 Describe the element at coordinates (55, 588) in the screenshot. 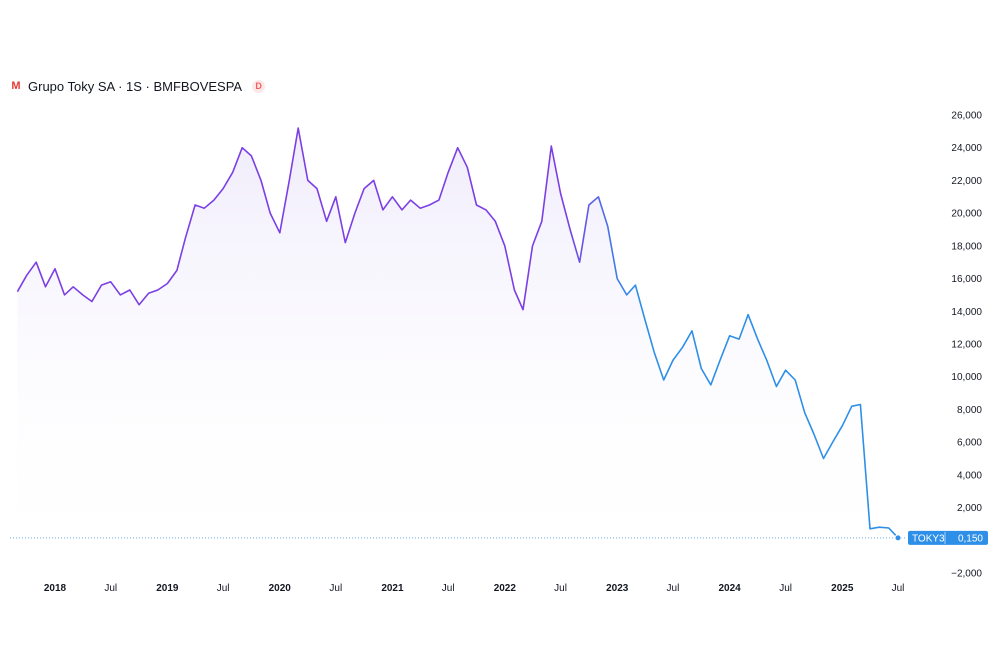

I see `x-tick-label: 2018` at that location.